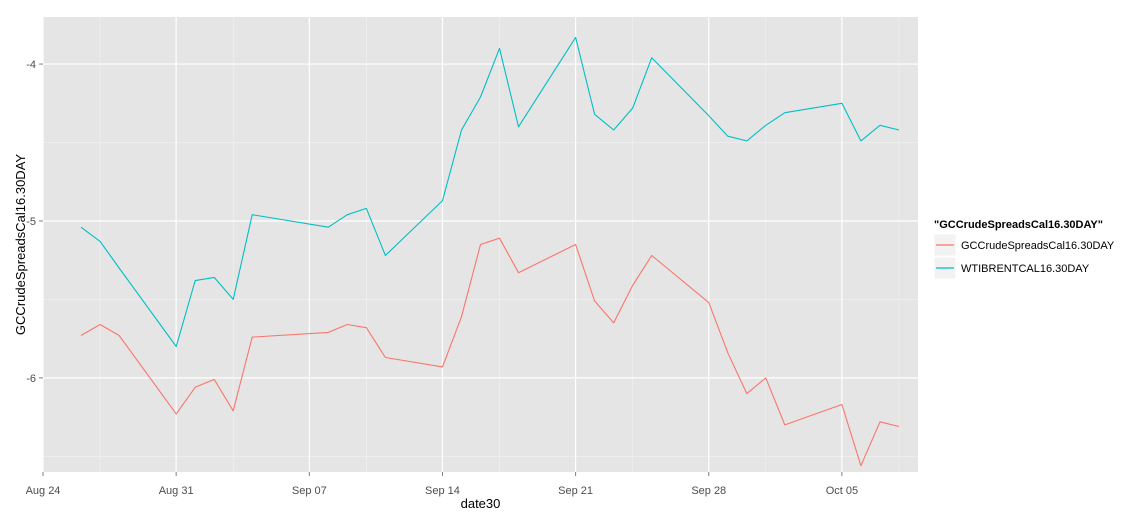 The width and height of the screenshot is (1142, 521). What do you see at coordinates (442, 491) in the screenshot?
I see `x-tick-label: Sep 14` at bounding box center [442, 491].